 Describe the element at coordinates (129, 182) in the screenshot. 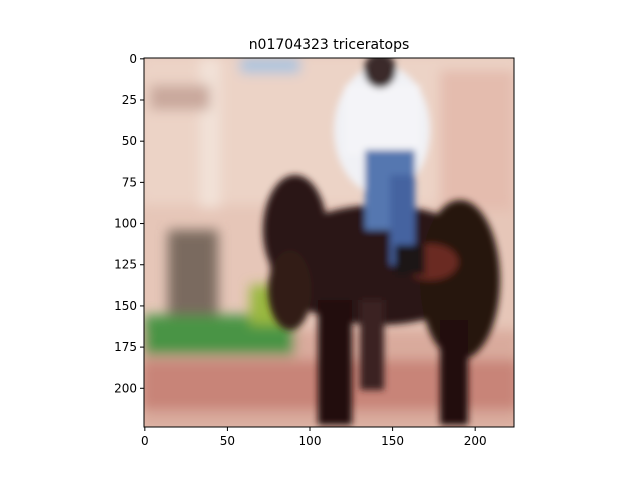

I see `y-tick-label: 75` at that location.